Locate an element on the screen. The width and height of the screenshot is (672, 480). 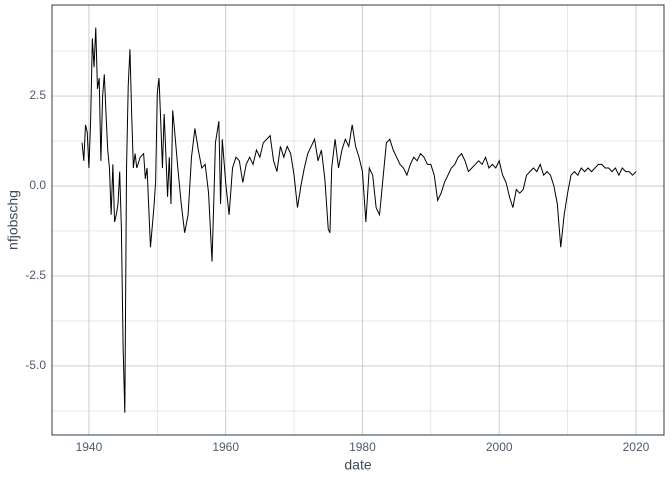
y-tick-label: 2.5 is located at coordinates (37, 95).